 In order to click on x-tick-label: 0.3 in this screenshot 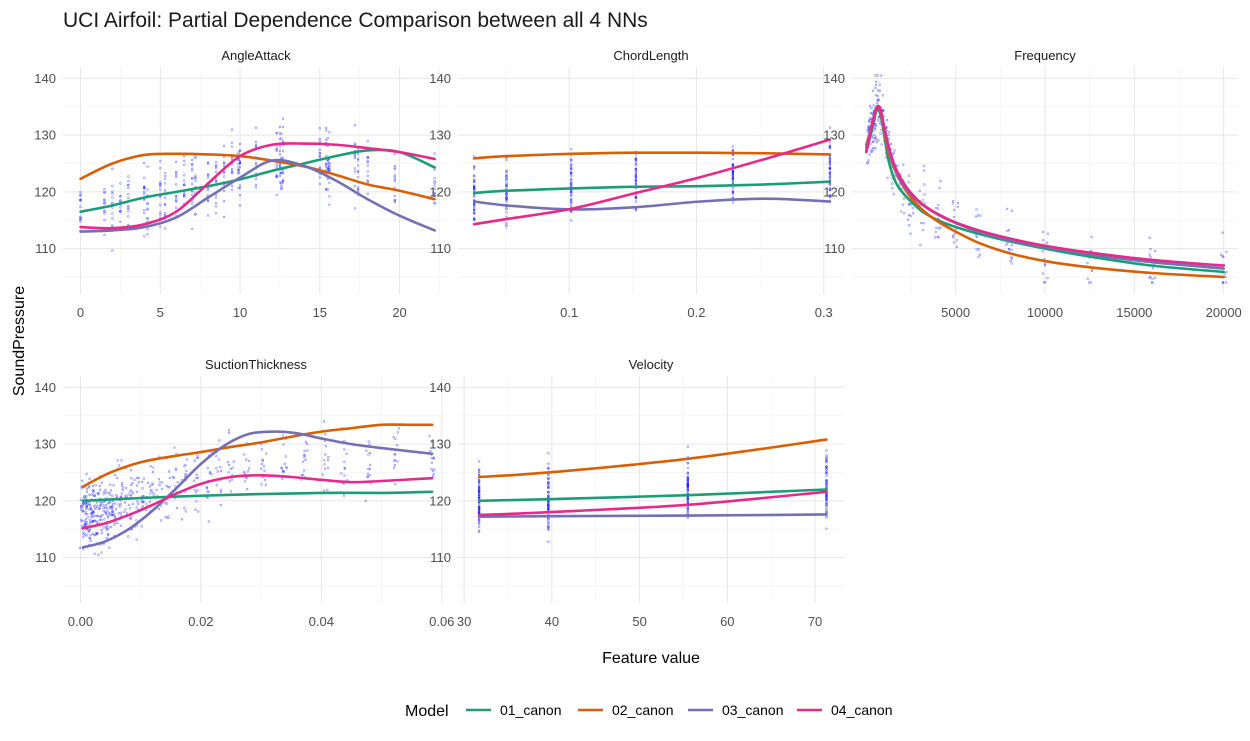, I will do `click(824, 312)`.